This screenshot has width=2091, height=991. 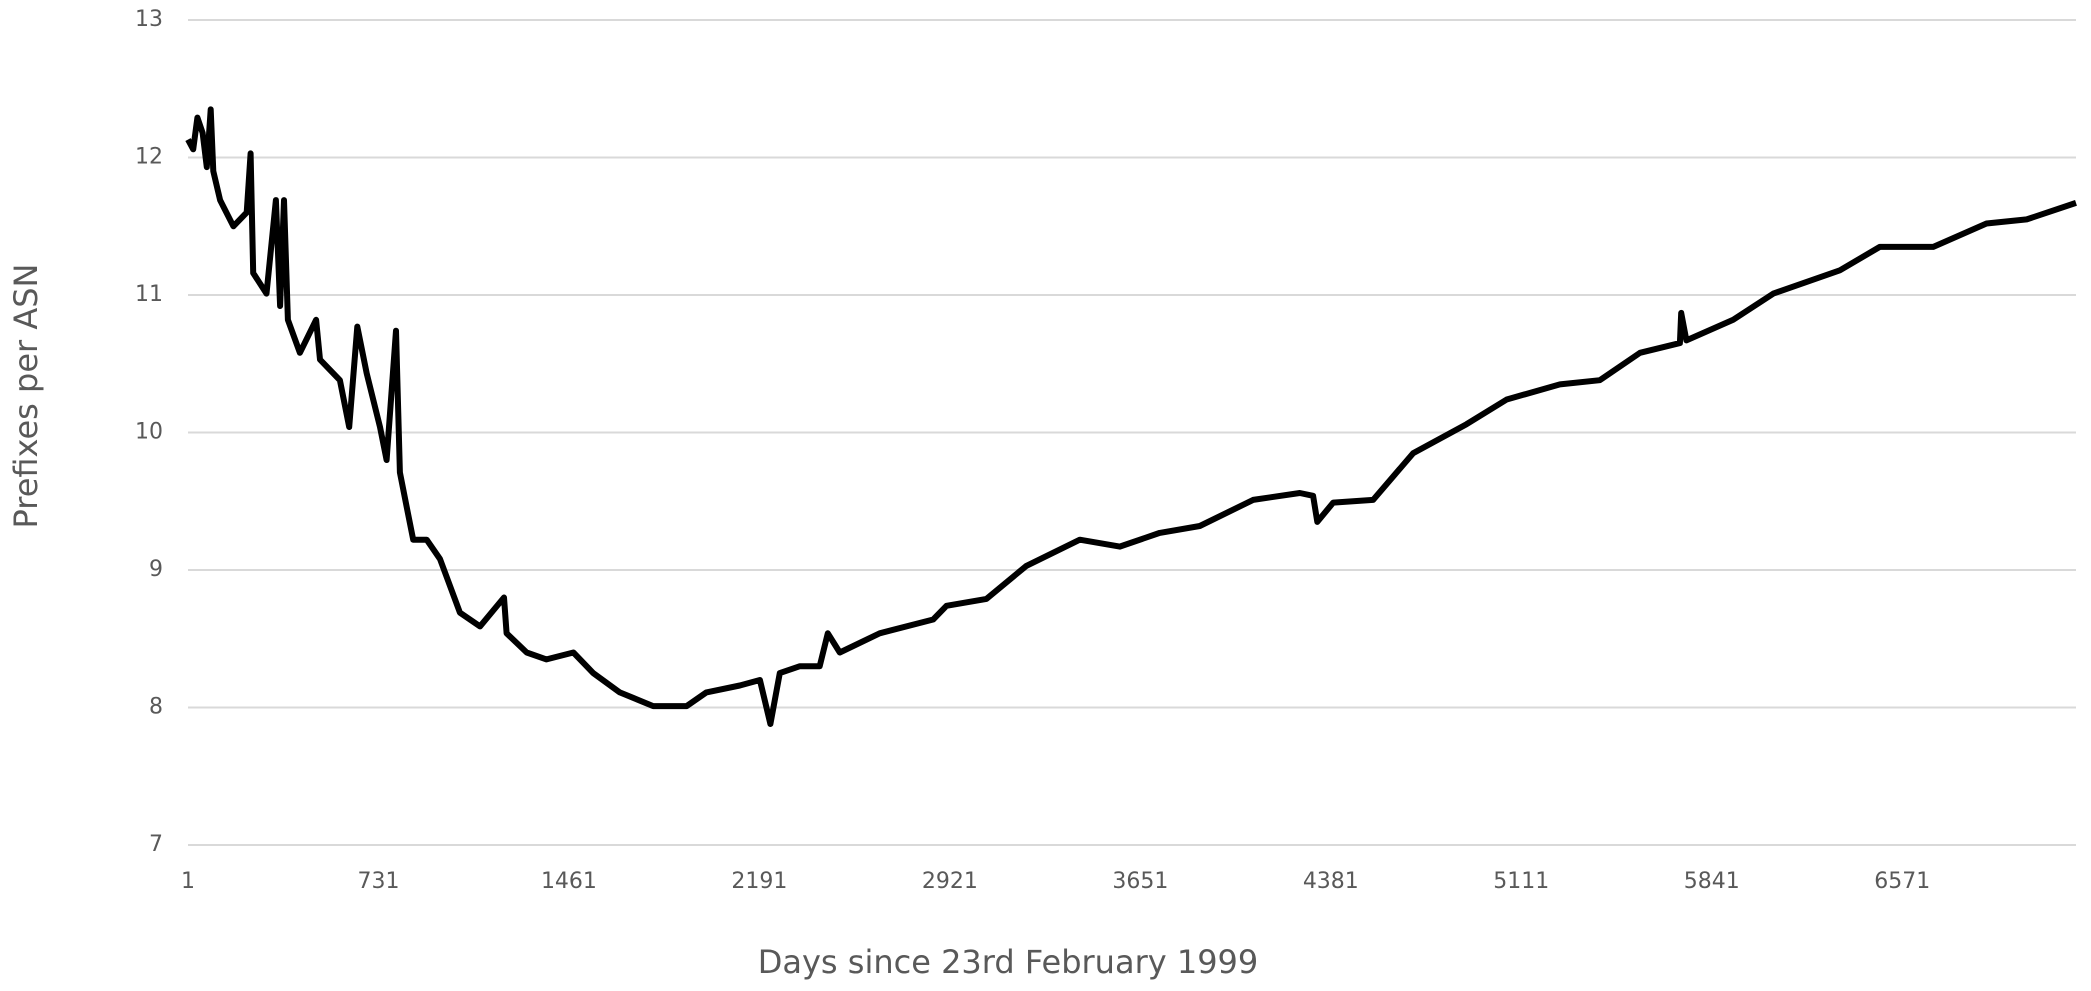 What do you see at coordinates (149, 19) in the screenshot?
I see `y-tick-label: 13` at bounding box center [149, 19].